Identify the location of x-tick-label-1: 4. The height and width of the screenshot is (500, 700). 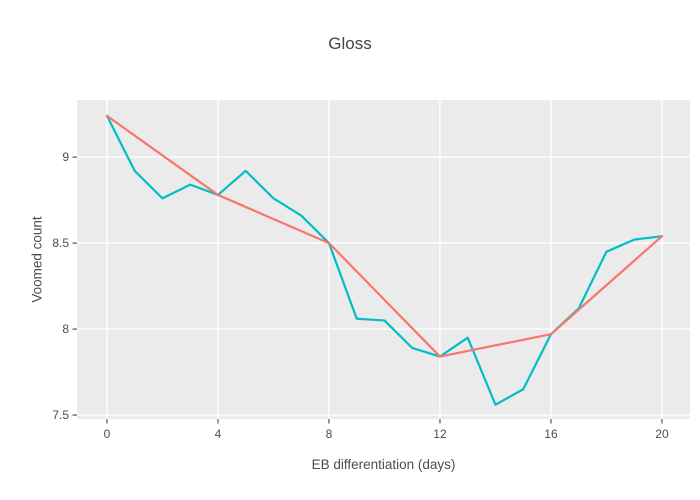
(218, 434).